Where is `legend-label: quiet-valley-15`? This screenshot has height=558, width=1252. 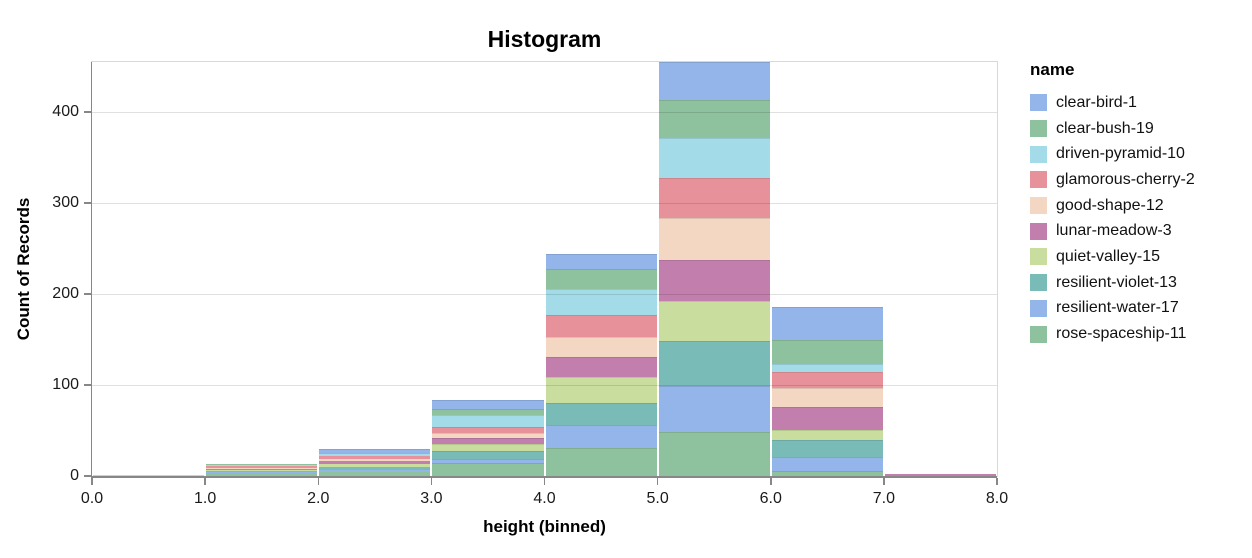
legend-label: quiet-valley-15 is located at coordinates (1108, 256).